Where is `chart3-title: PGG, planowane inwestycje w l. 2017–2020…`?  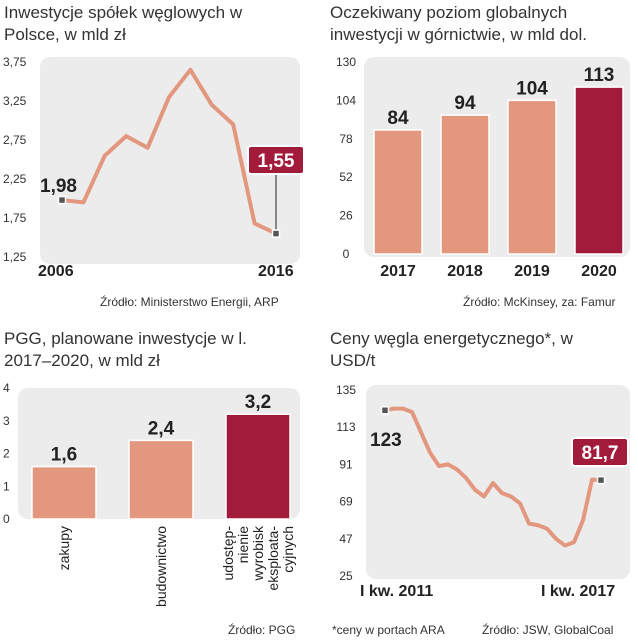
chart3-title: PGG, planowane inwestycje w l. 2017–2020… is located at coordinates (125, 349).